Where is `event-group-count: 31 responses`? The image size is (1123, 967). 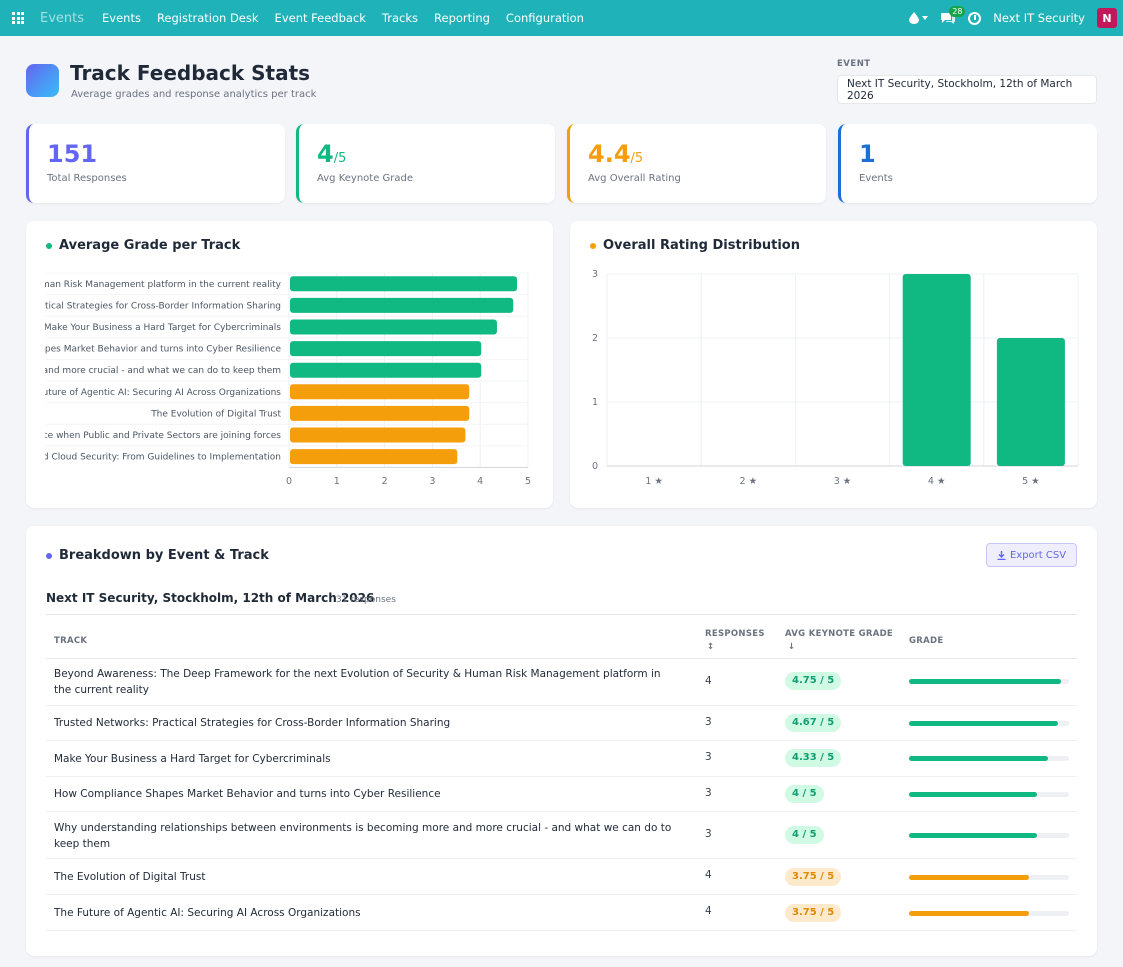
event-group-count: 31 responses is located at coordinates (366, 600).